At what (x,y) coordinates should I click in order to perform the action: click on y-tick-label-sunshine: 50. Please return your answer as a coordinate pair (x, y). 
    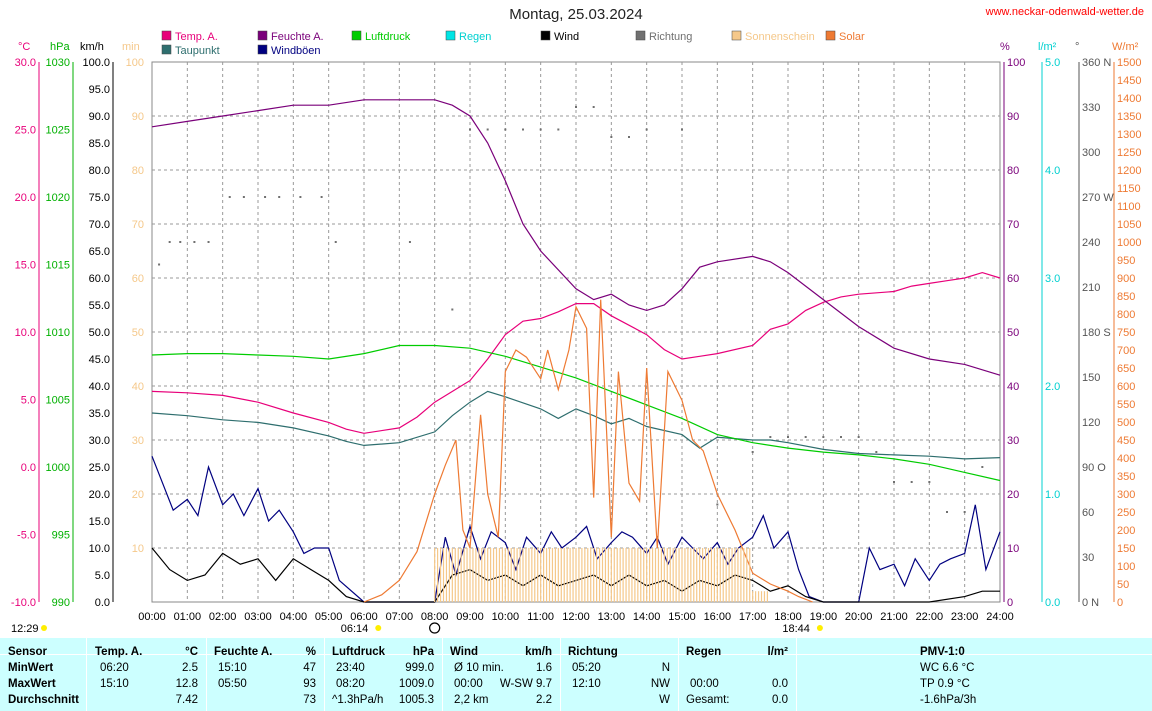
    Looking at the image, I should click on (138, 333).